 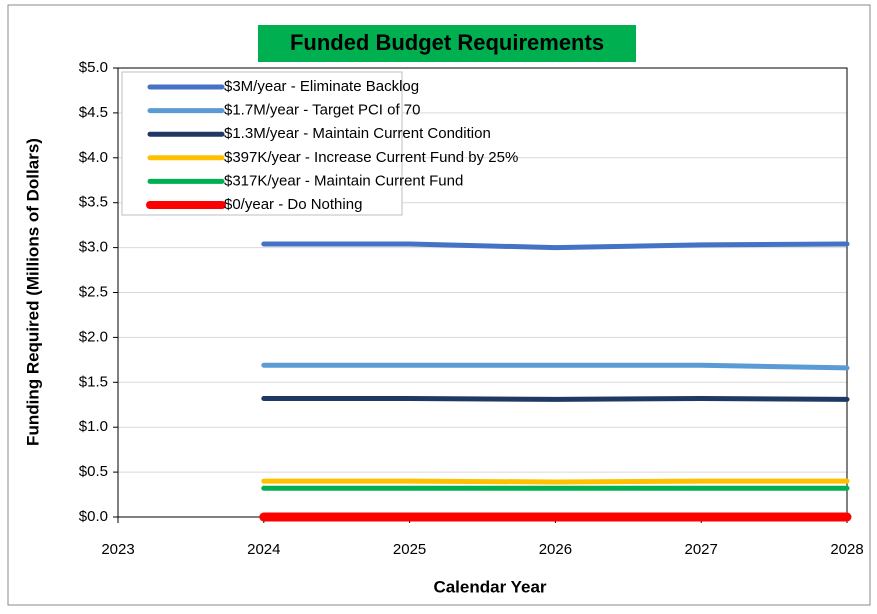 I want to click on y-tick-label: $0.5, so click(x=93, y=471).